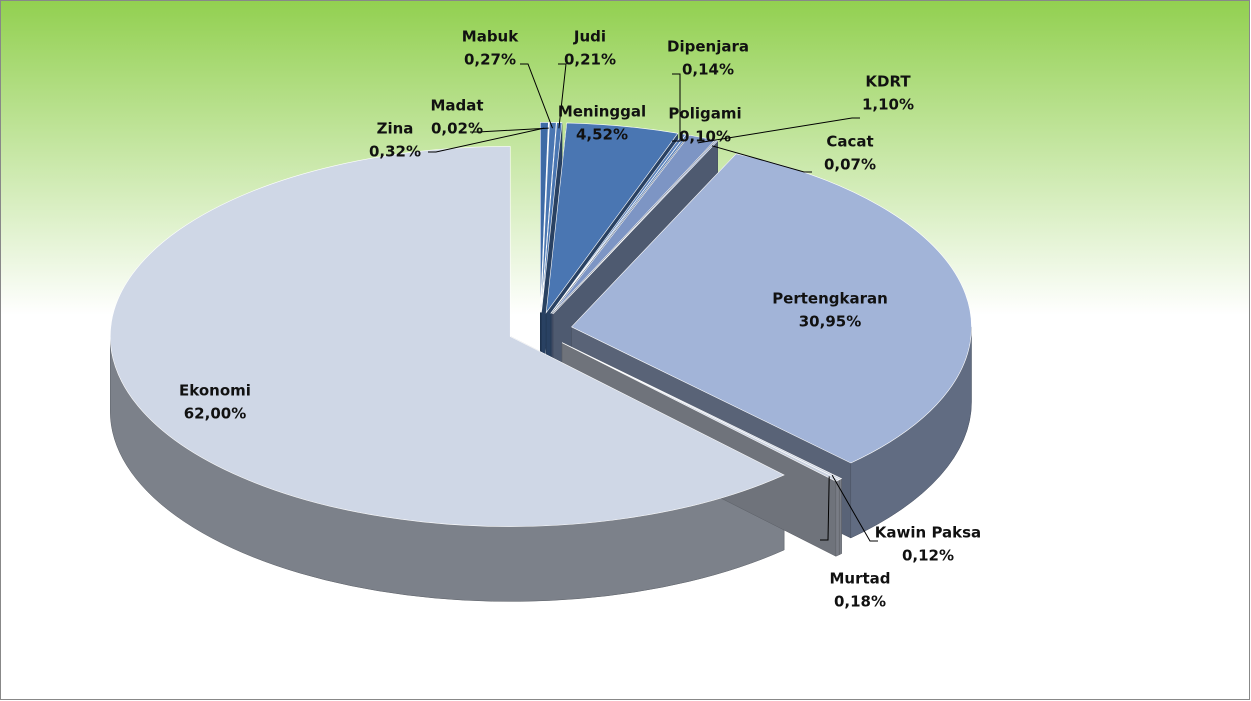 The width and height of the screenshot is (1251, 701). What do you see at coordinates (602, 135) in the screenshot?
I see `value-label: 4,52%` at bounding box center [602, 135].